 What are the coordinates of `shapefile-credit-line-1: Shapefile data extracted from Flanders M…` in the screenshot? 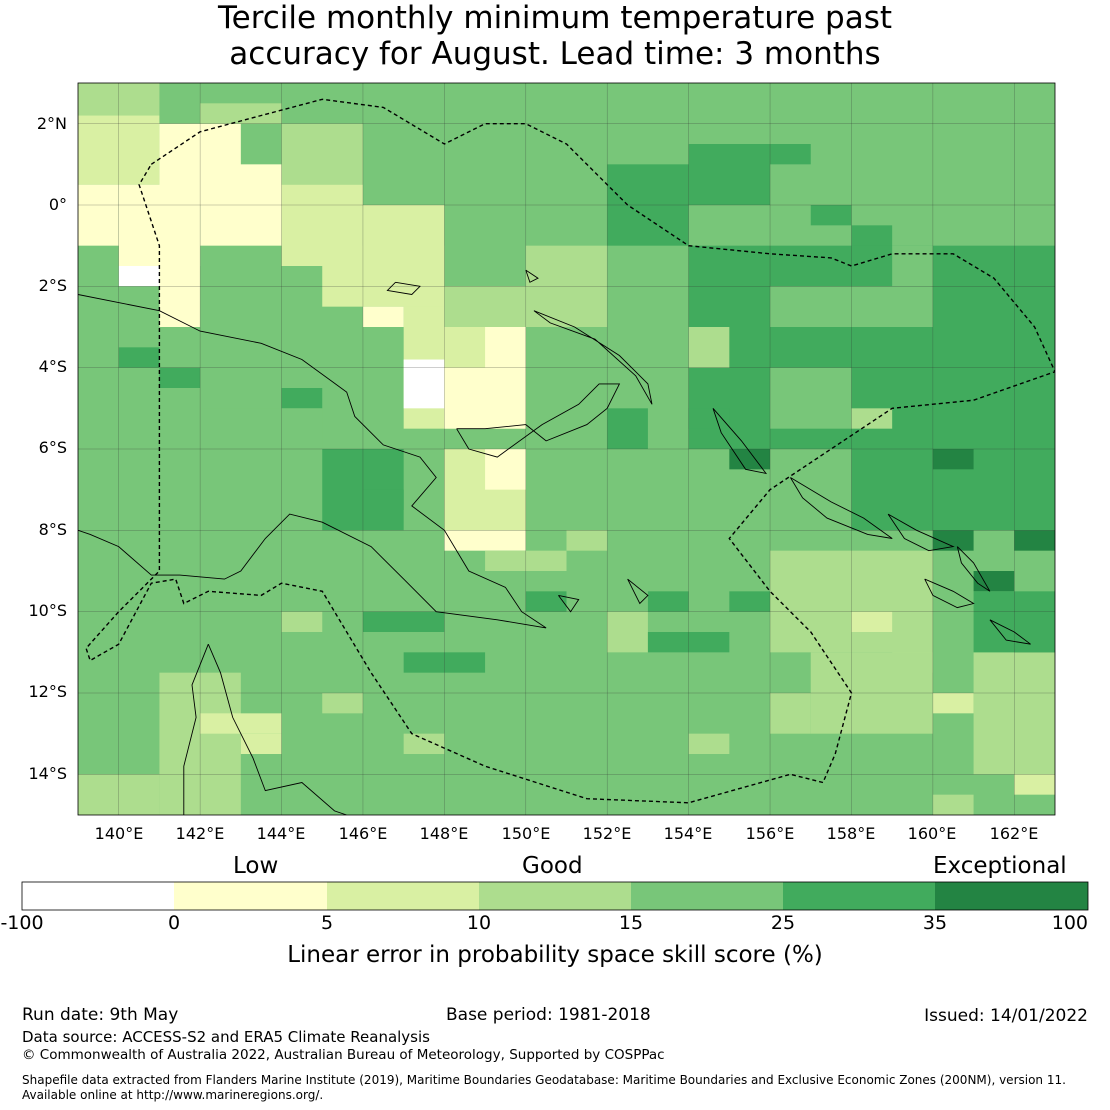 It's located at (544, 1080).